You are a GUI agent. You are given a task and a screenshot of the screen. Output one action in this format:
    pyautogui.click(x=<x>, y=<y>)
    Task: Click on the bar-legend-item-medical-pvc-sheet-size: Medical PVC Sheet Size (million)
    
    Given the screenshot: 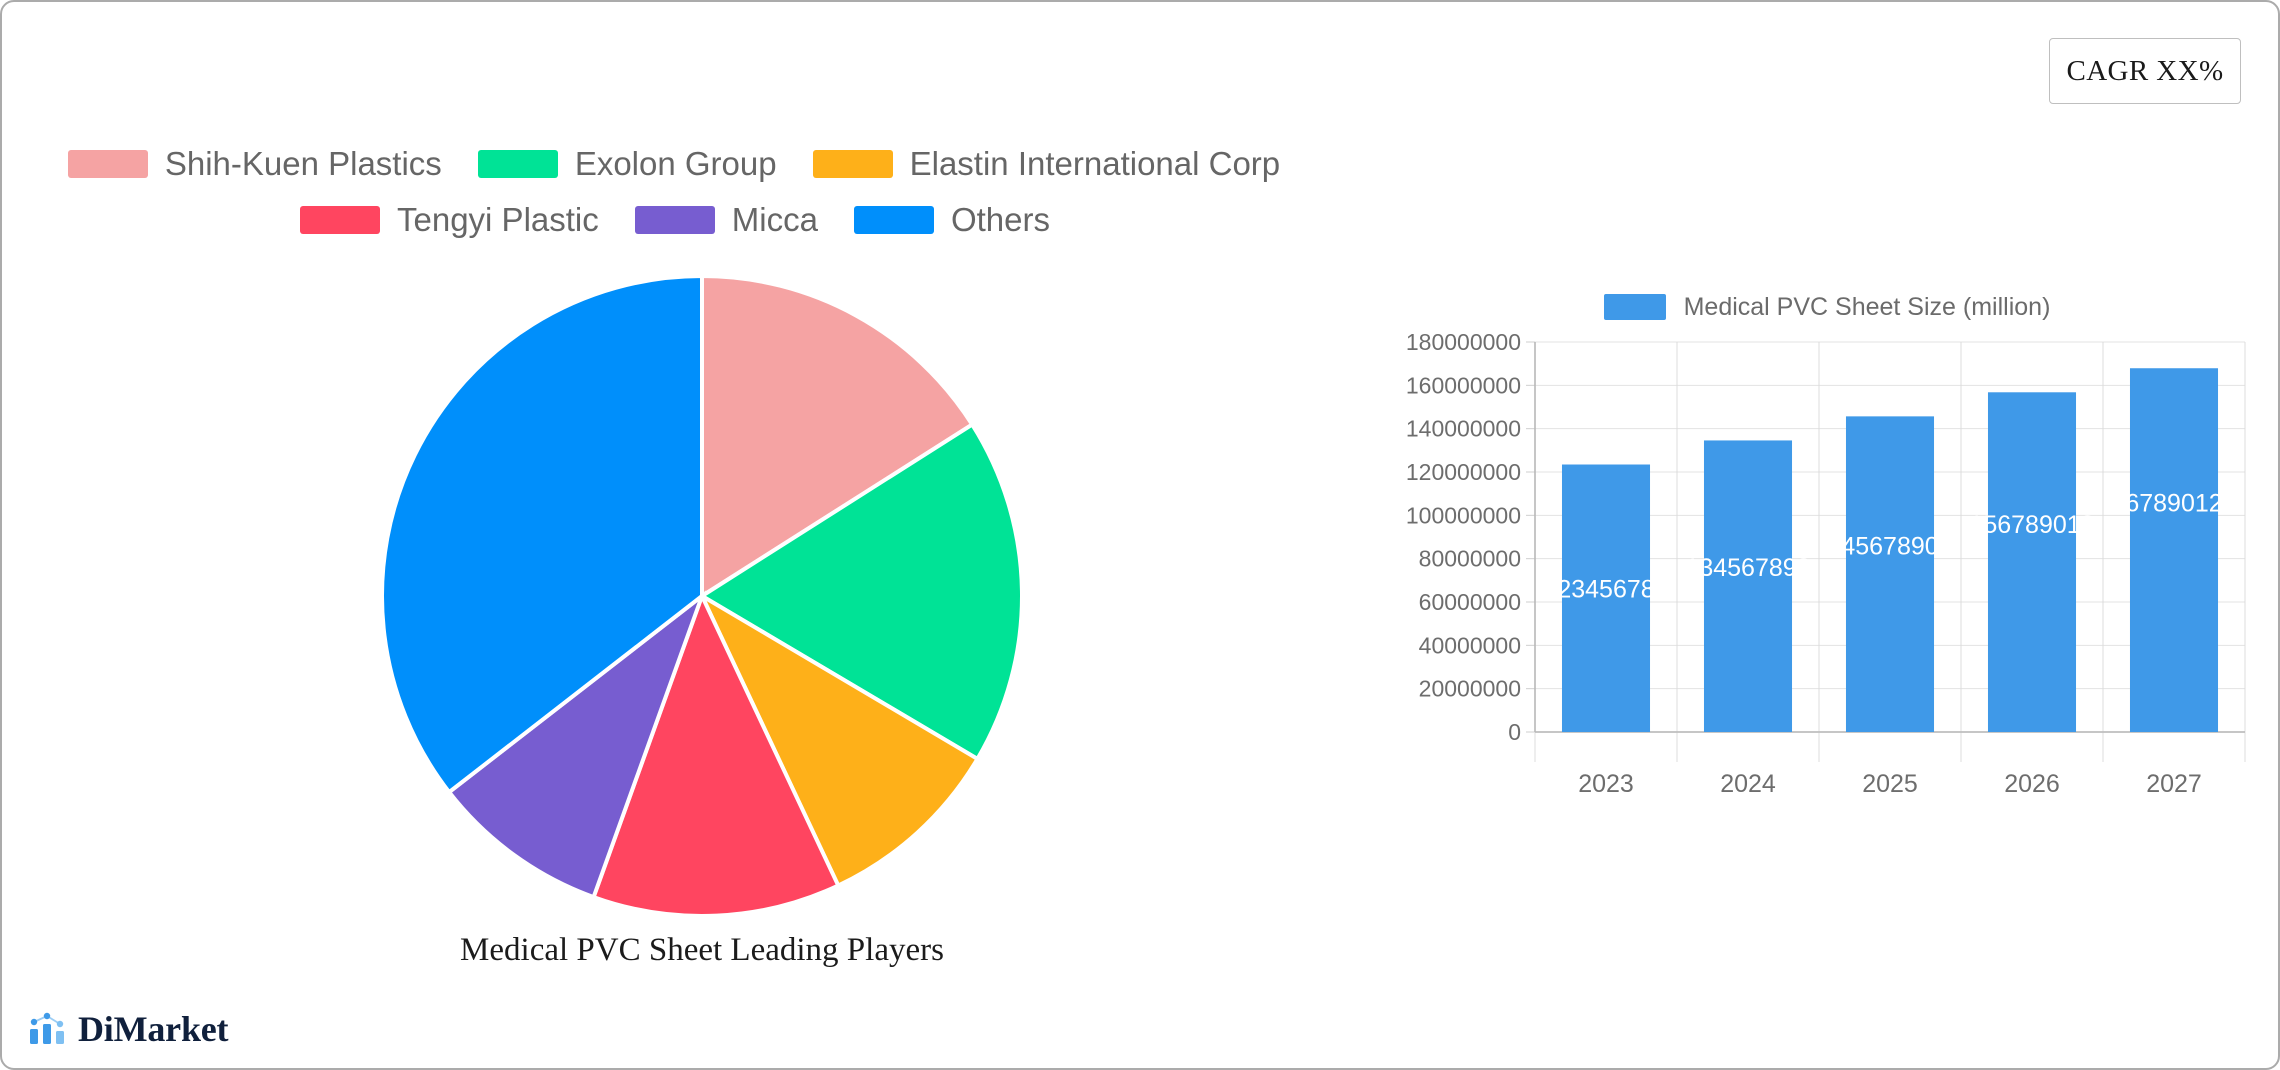 What is the action you would take?
    pyautogui.click(x=1827, y=307)
    